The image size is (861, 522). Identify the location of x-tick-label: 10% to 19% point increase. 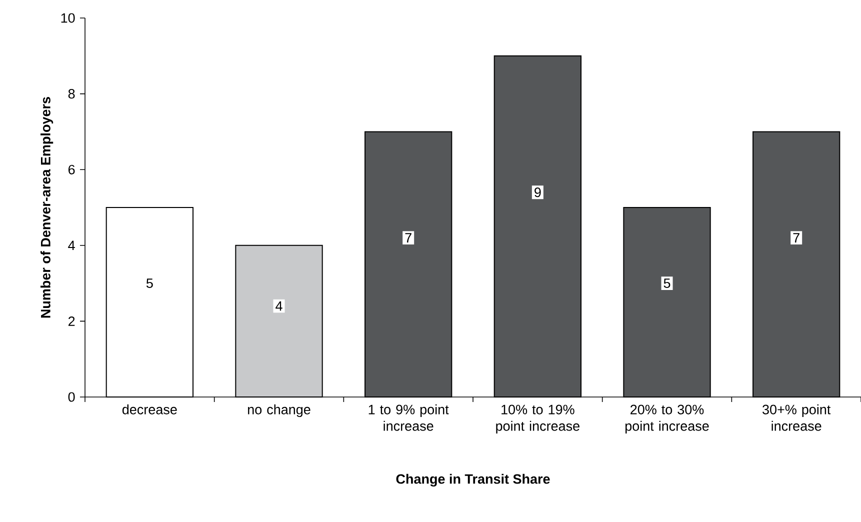
(538, 419).